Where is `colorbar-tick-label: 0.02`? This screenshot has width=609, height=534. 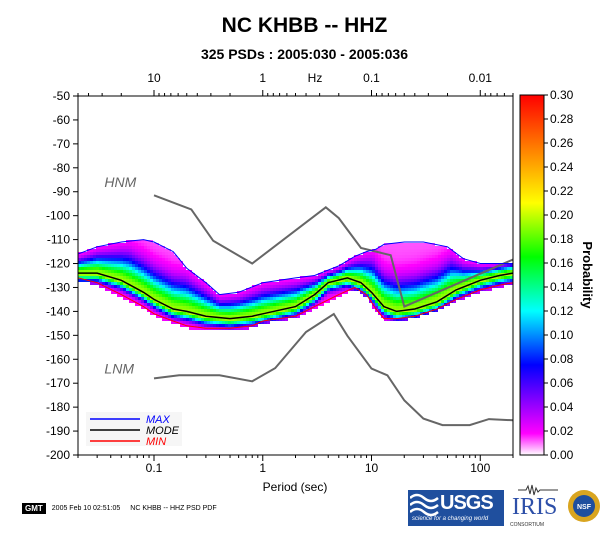
colorbar-tick-label: 0.02 is located at coordinates (562, 431).